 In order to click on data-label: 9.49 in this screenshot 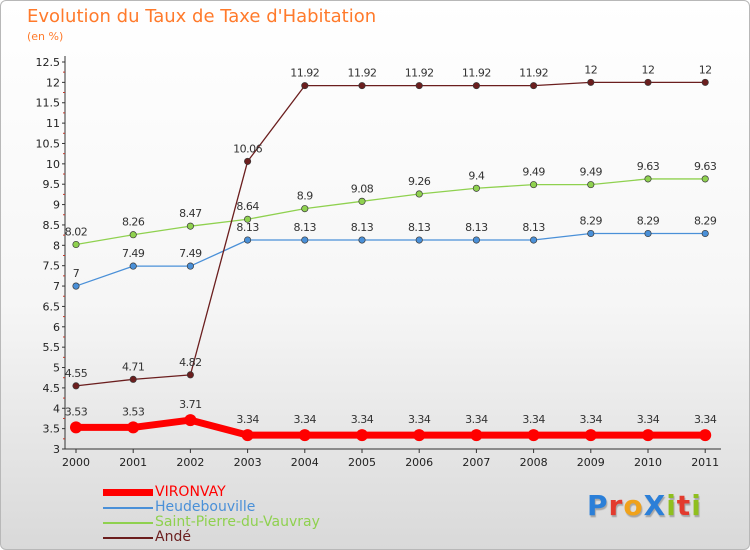, I will do `click(591, 172)`.